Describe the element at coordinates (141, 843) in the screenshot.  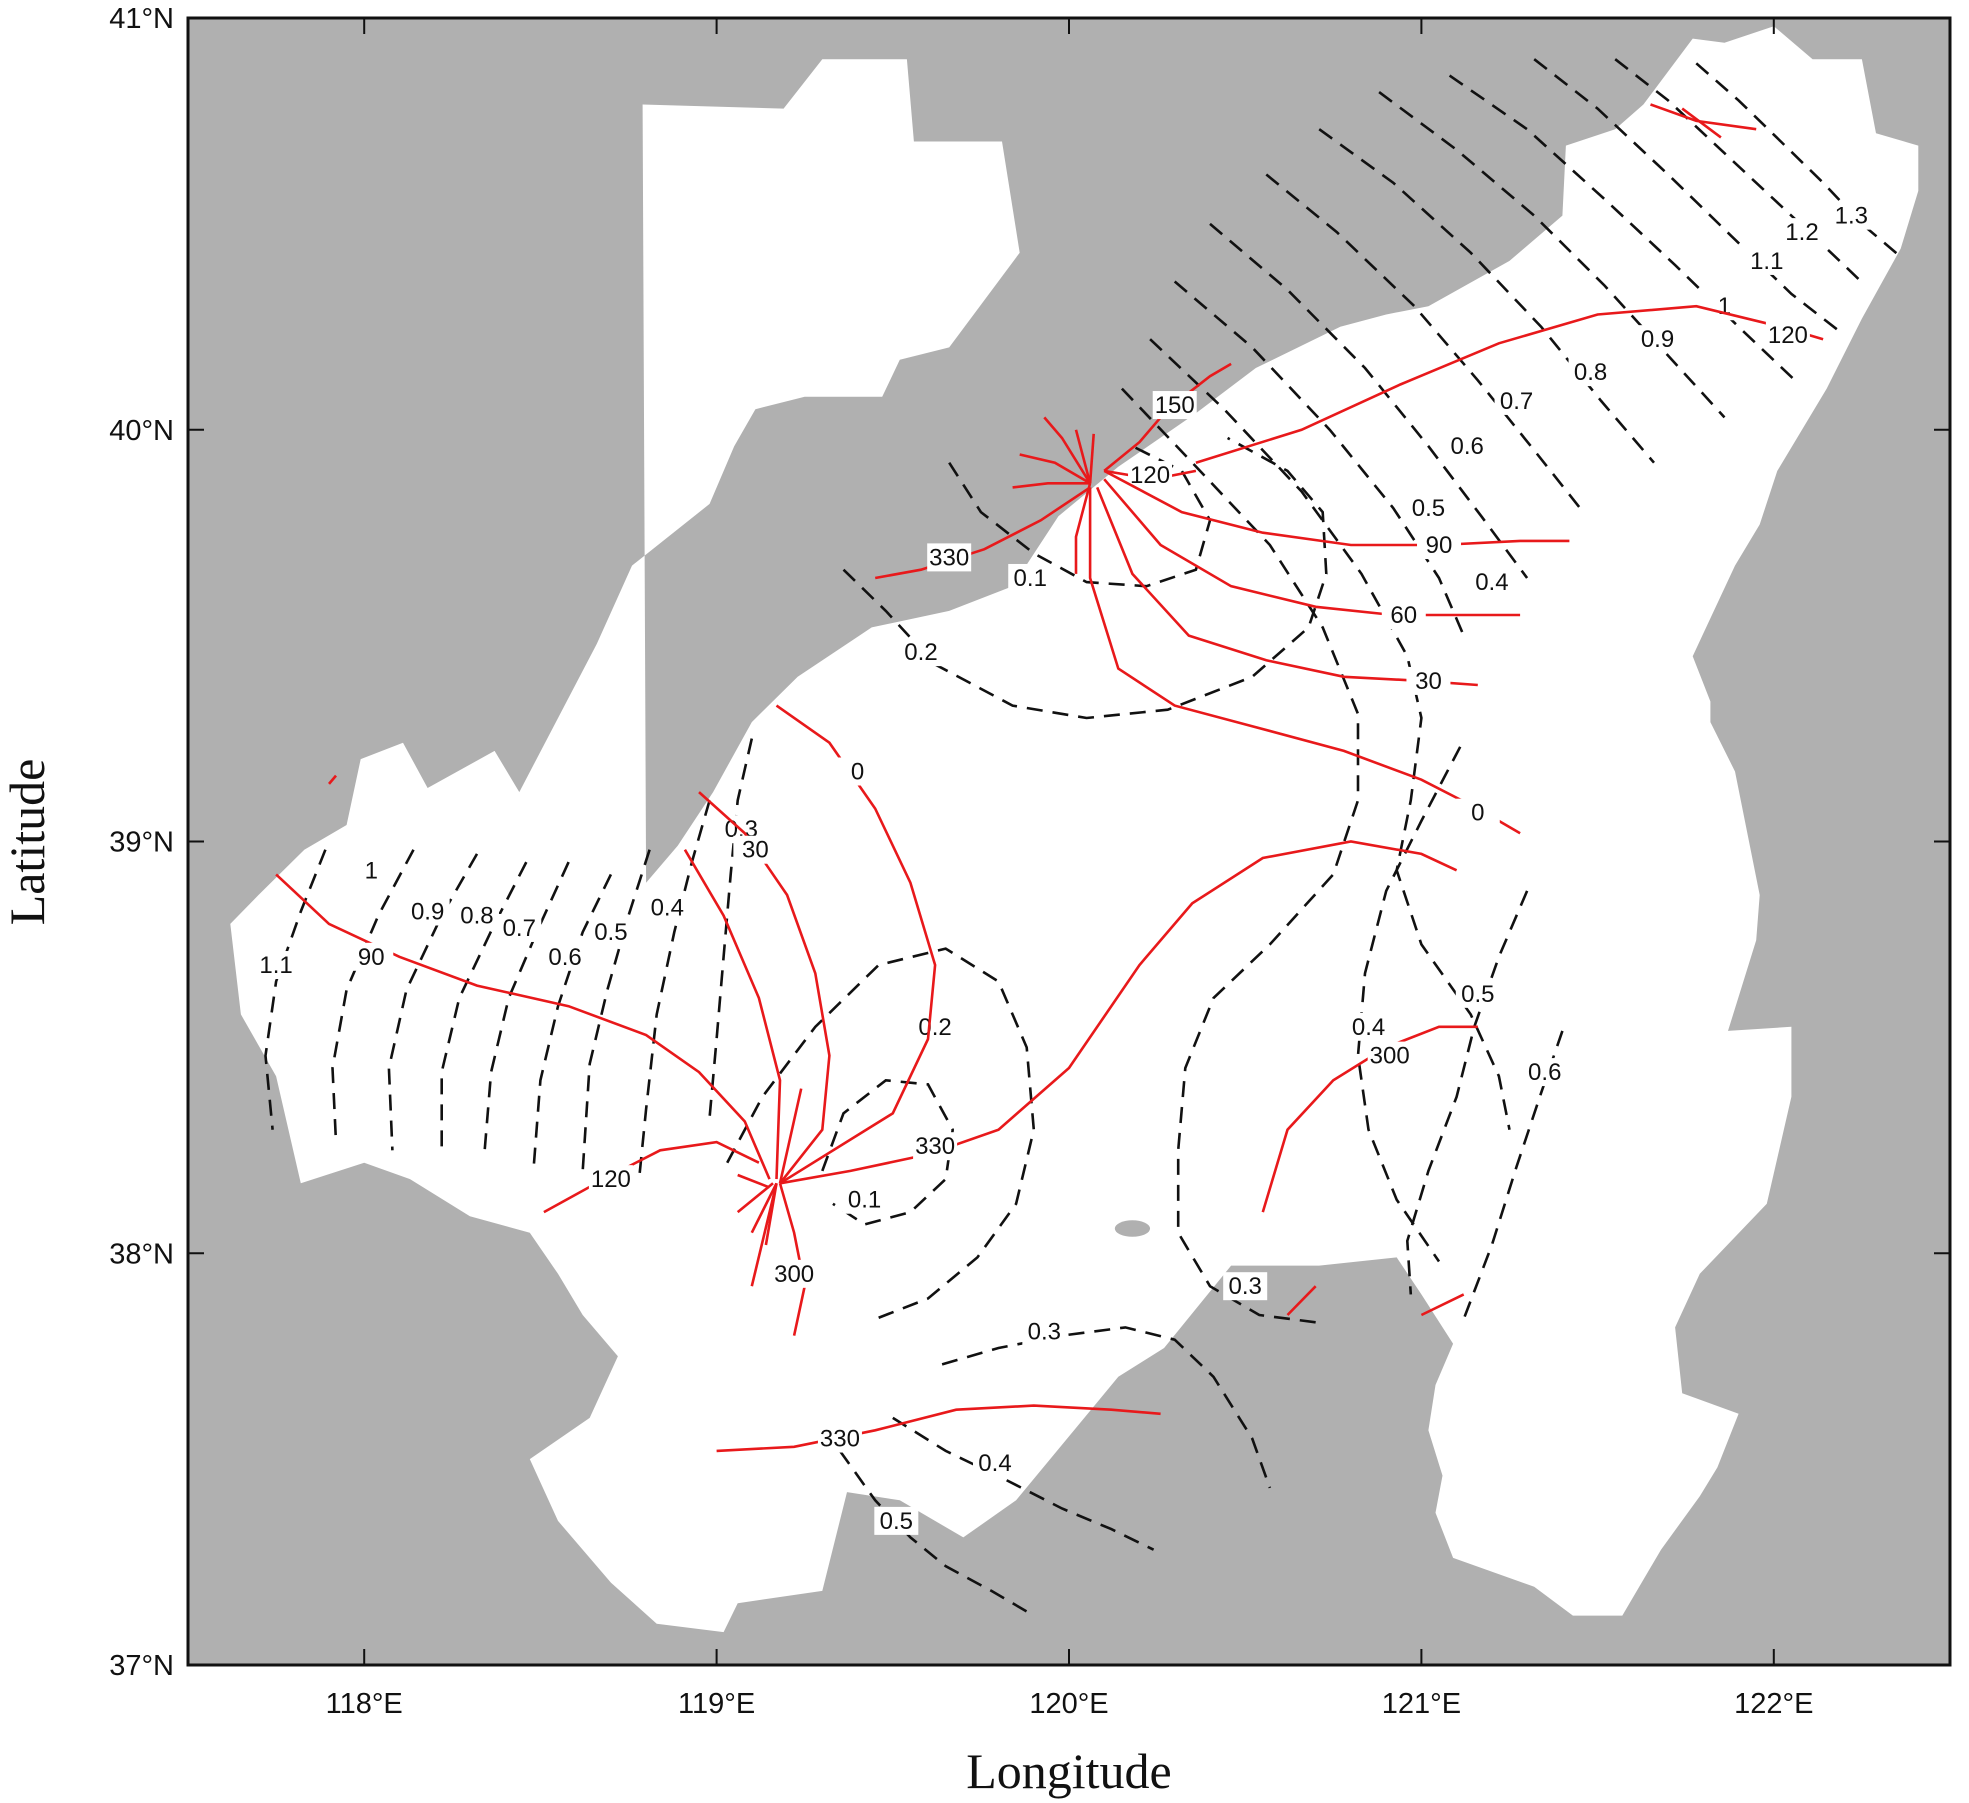
I see `y-tick-label: 39°N` at that location.